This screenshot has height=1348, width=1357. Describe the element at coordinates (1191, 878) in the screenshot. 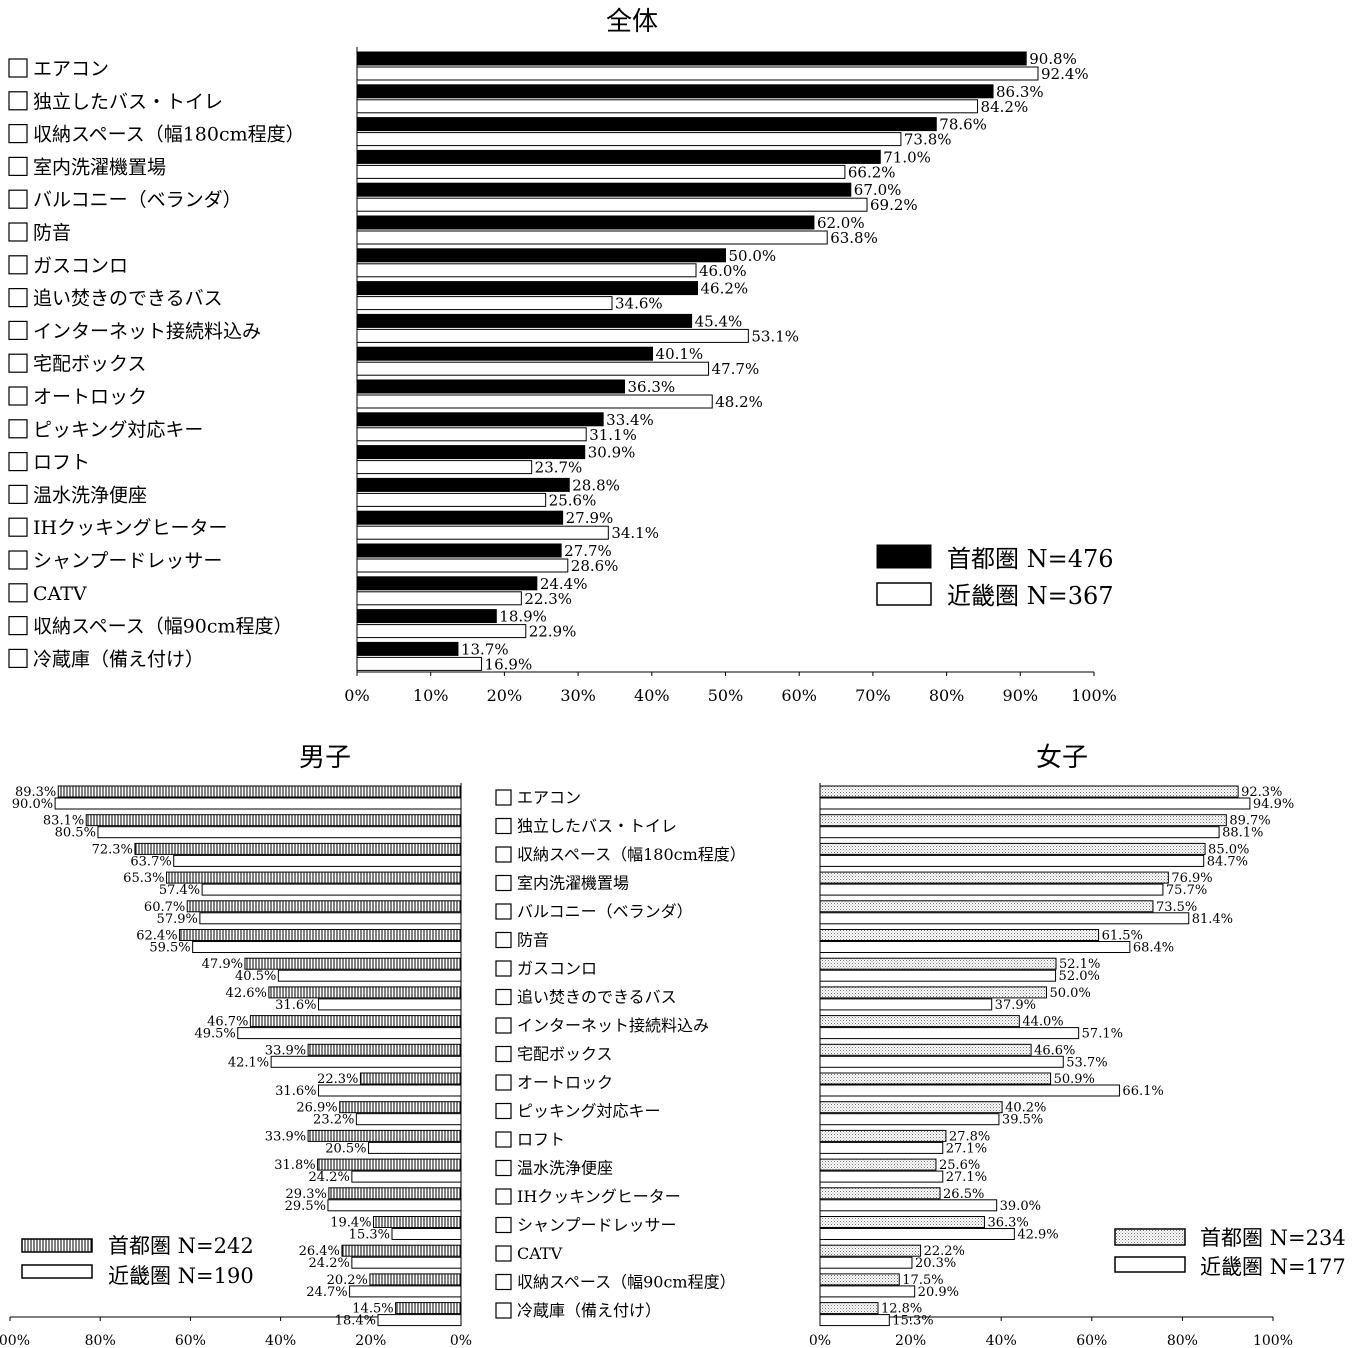

I see `female-data-label: 76.9%` at that location.